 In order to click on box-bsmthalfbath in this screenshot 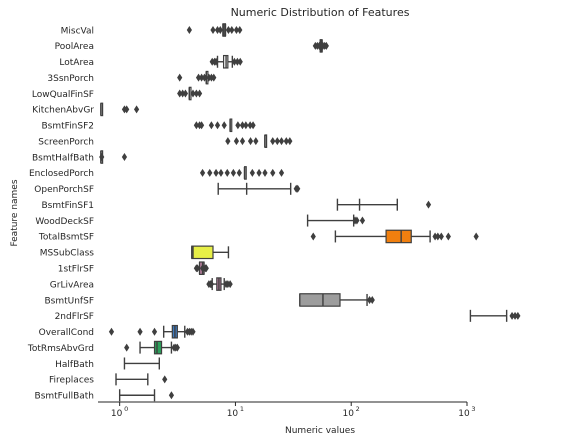, I will do `click(113, 157)`.